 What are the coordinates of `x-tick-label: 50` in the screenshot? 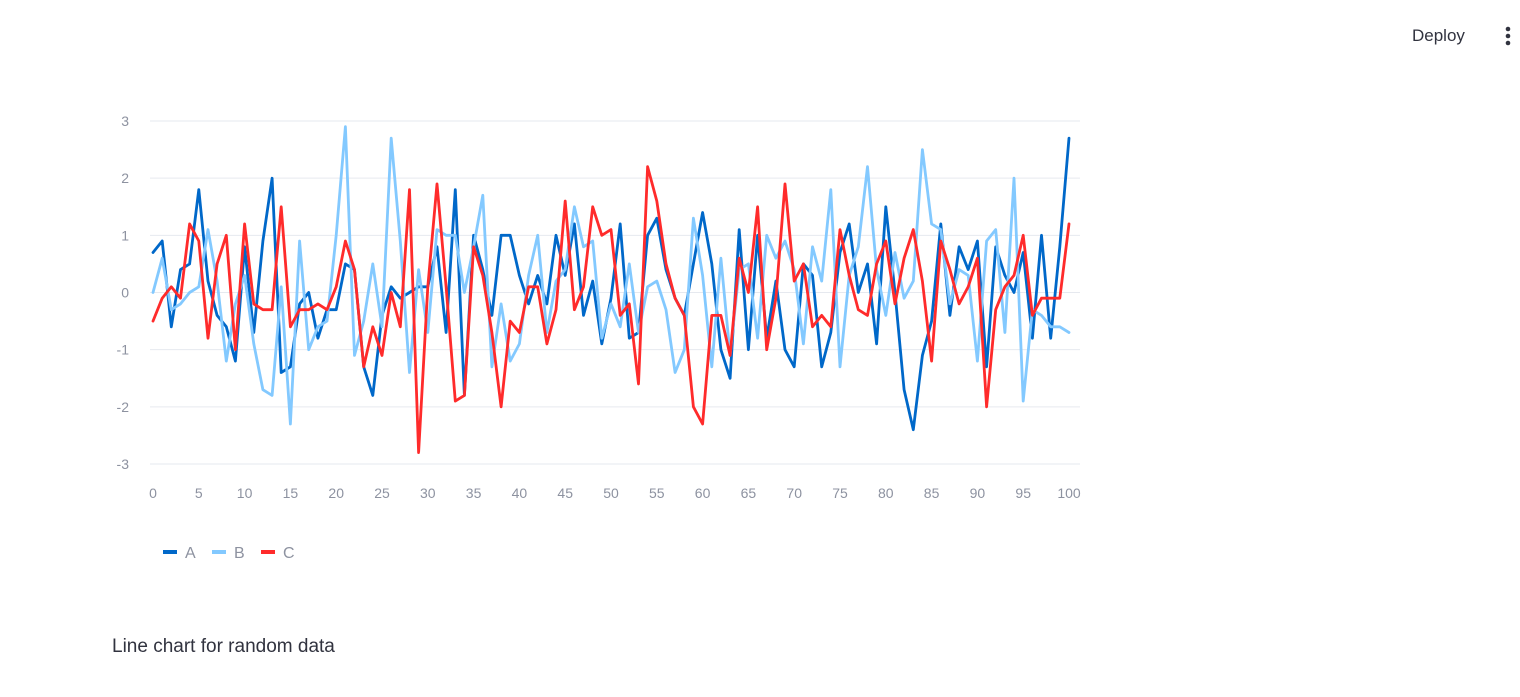 It's located at (611, 493).